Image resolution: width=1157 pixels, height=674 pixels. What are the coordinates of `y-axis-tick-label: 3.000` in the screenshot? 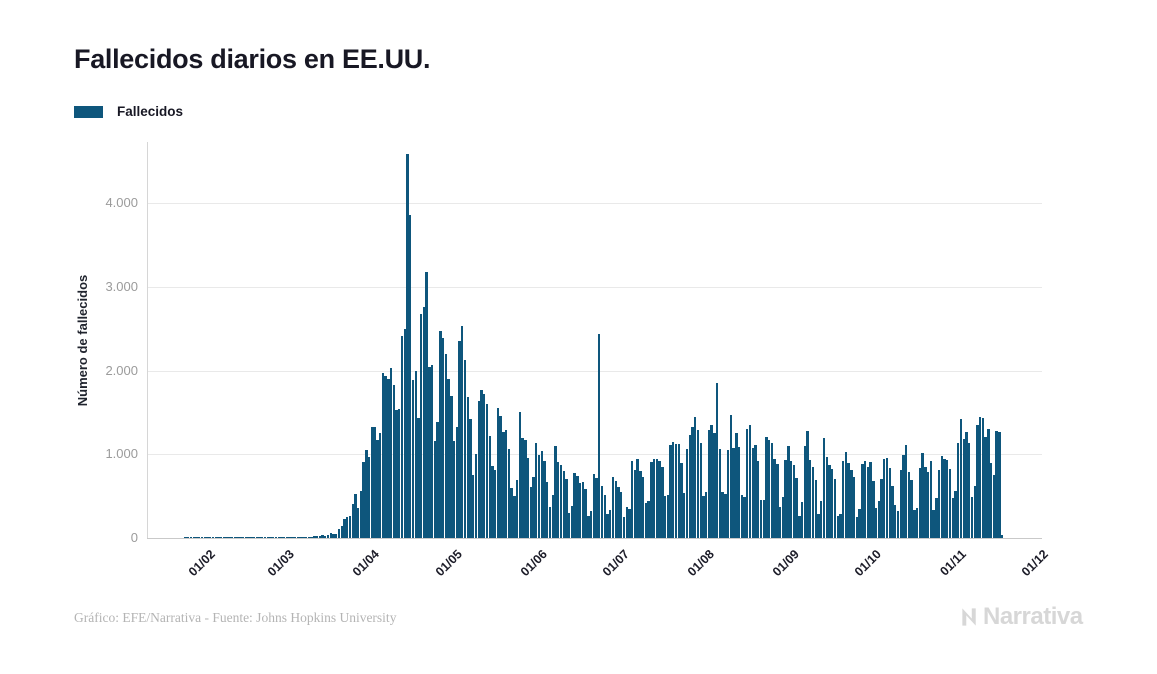 It's located at (121, 286).